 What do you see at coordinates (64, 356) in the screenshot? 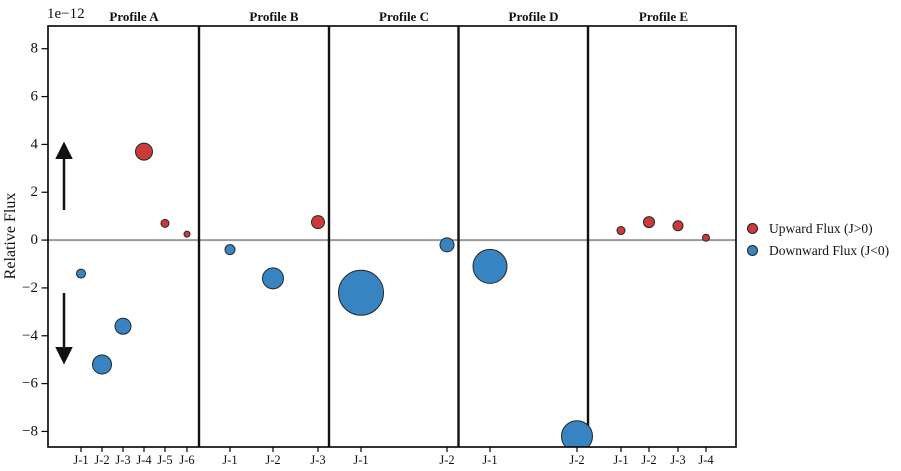
I see `down-flux-arrow-head-icon` at bounding box center [64, 356].